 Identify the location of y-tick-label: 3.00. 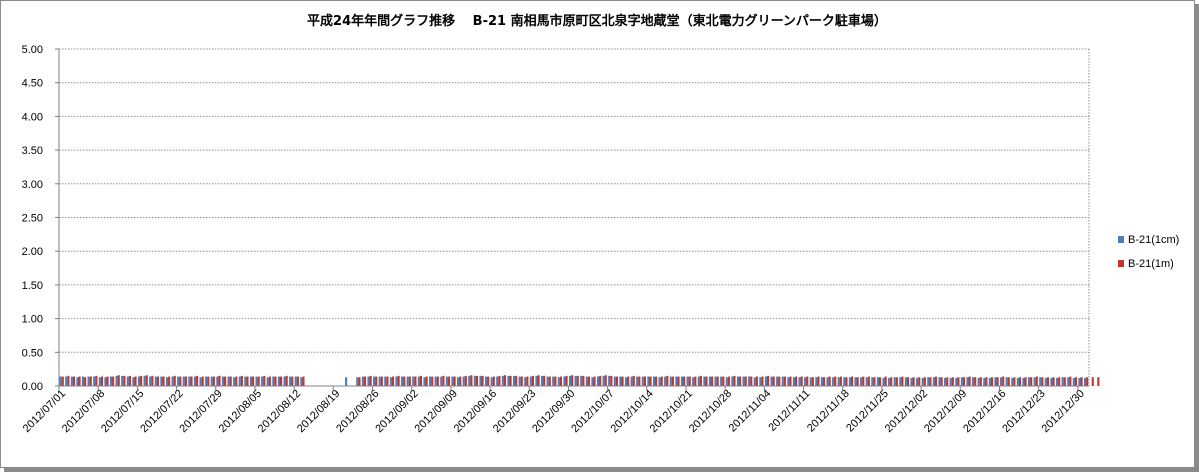
(32, 185).